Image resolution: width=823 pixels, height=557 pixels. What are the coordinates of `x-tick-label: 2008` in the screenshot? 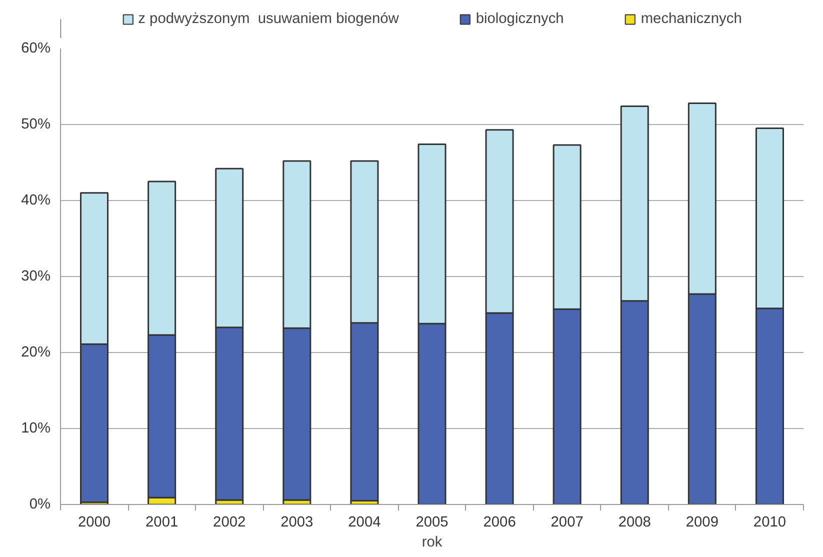 It's located at (634, 522).